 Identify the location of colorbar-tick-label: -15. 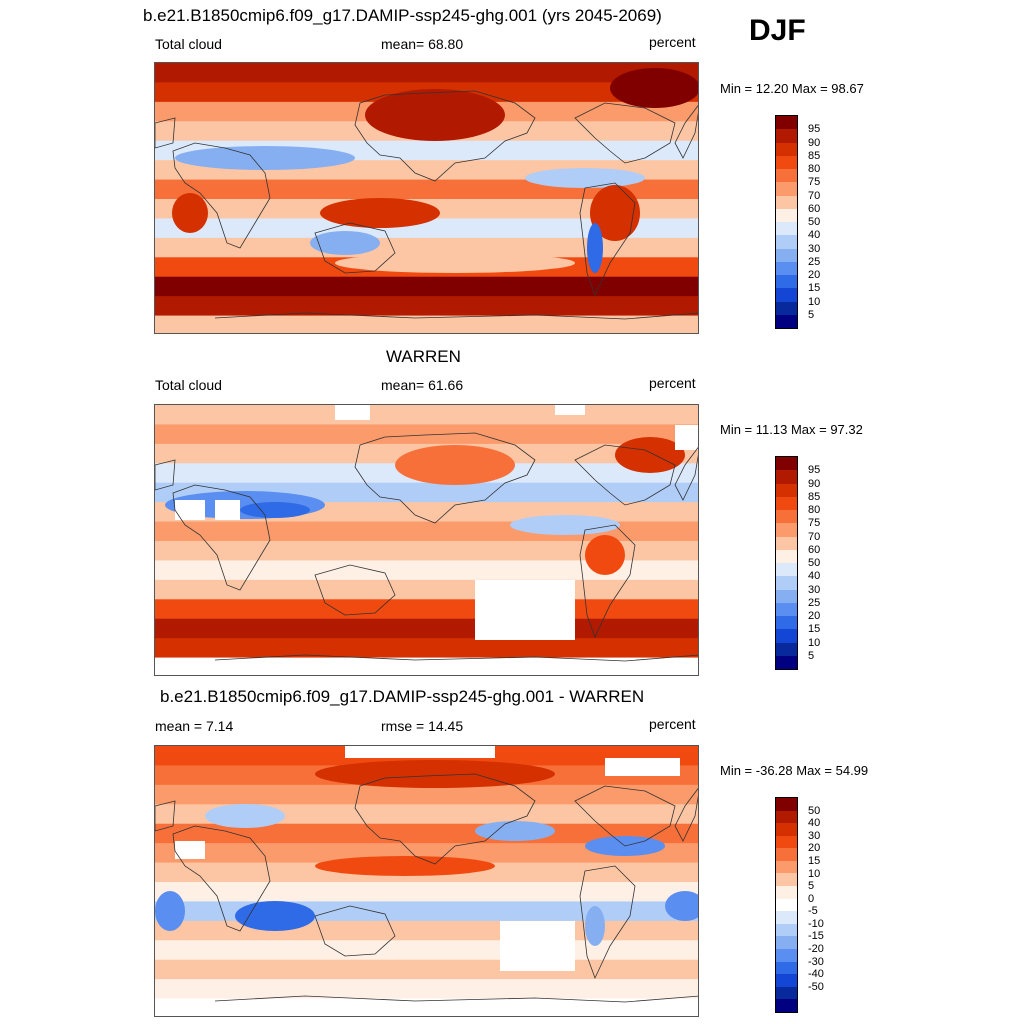
(816, 936).